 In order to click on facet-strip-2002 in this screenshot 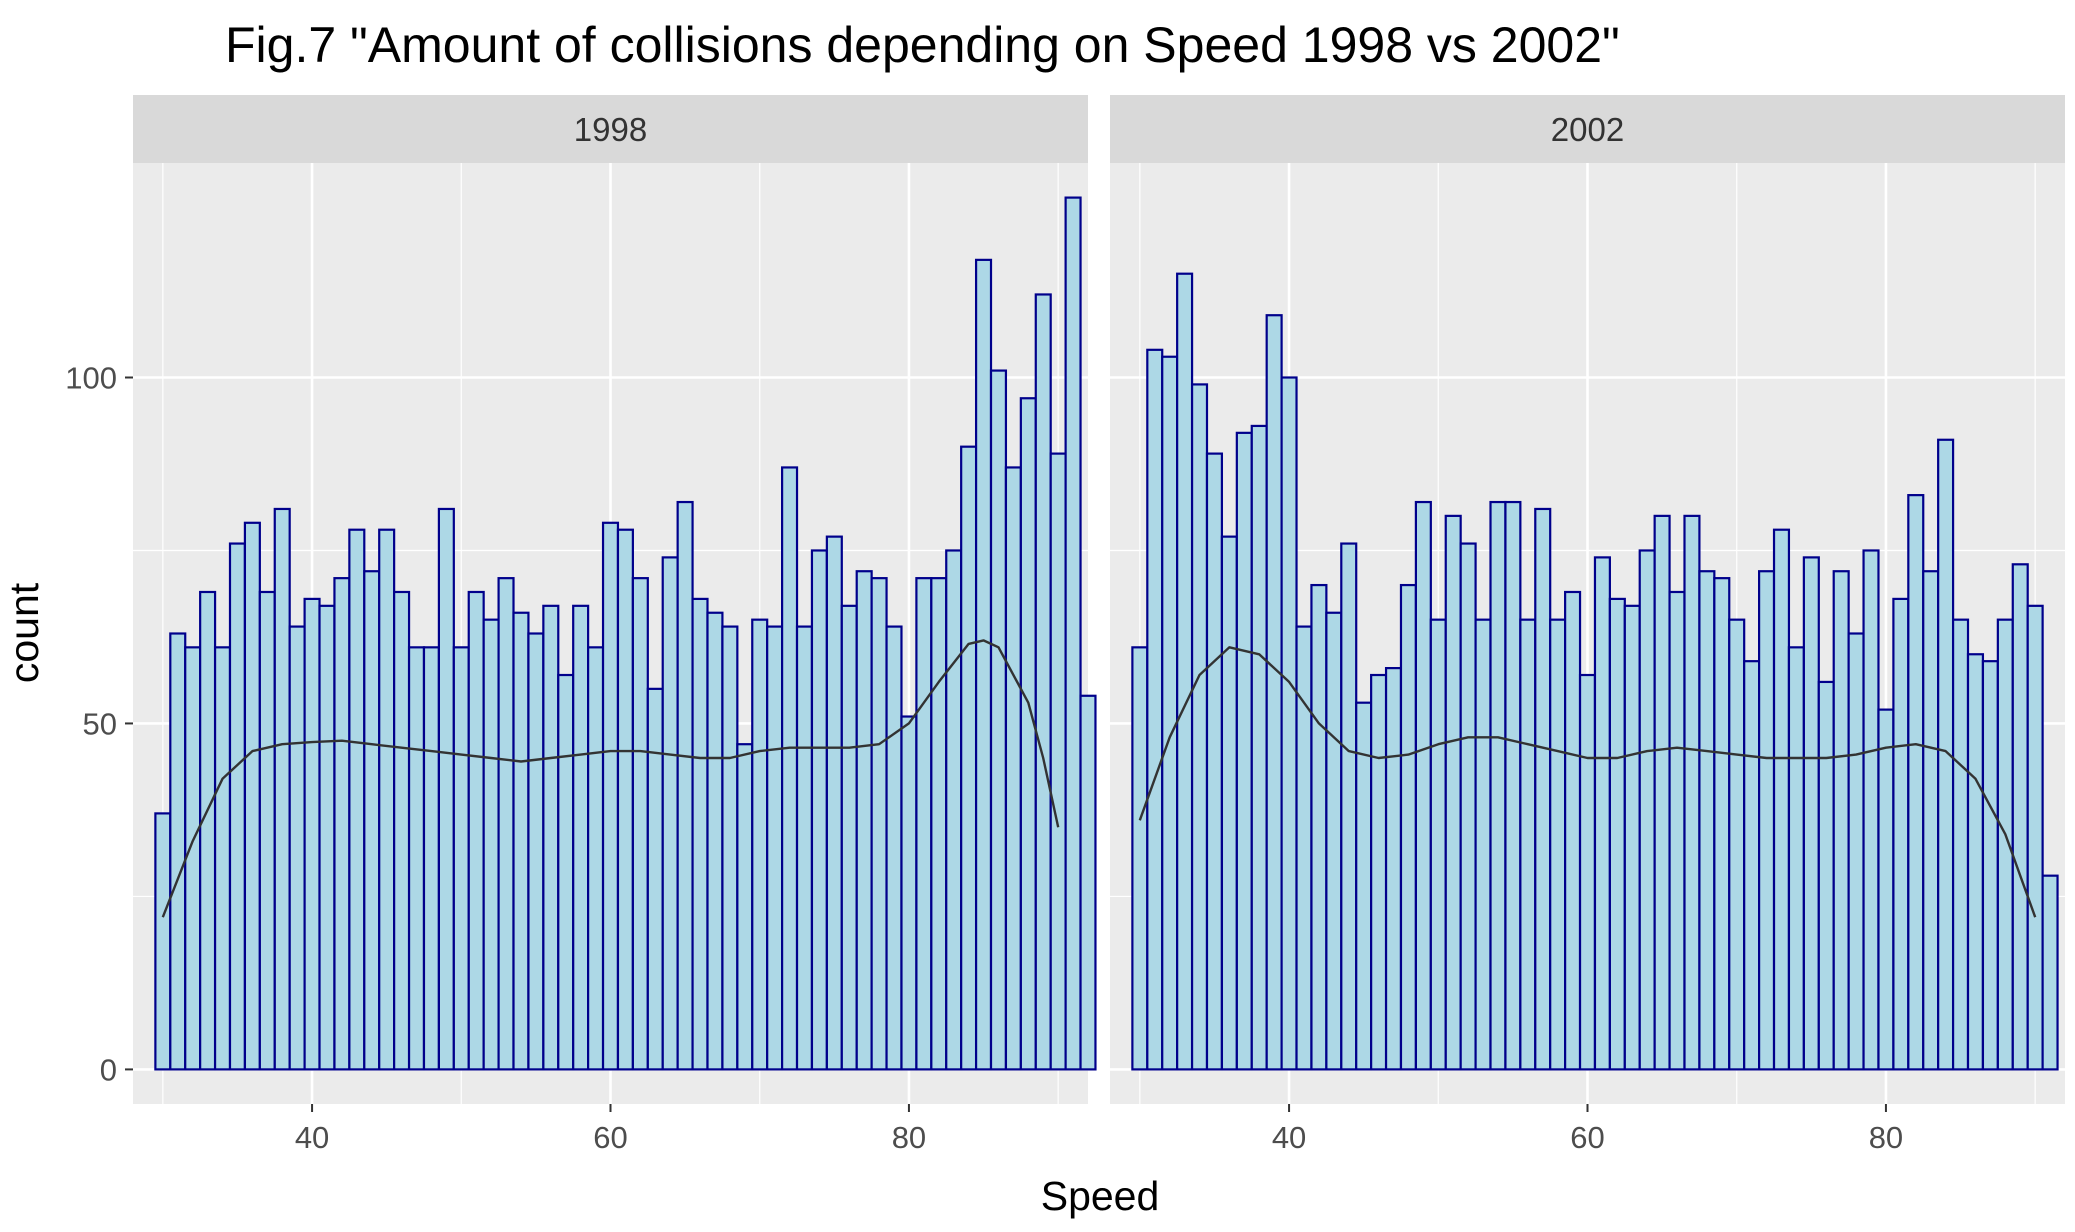, I will do `click(1587, 129)`.